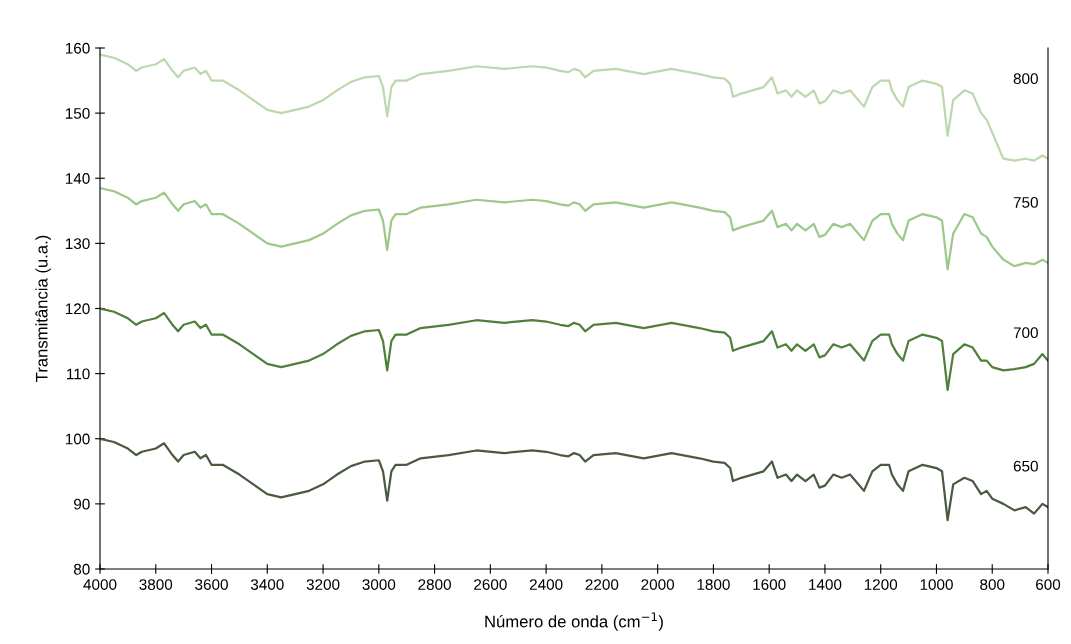  What do you see at coordinates (82, 504) in the screenshot?
I see `y-tick-label: 90` at bounding box center [82, 504].